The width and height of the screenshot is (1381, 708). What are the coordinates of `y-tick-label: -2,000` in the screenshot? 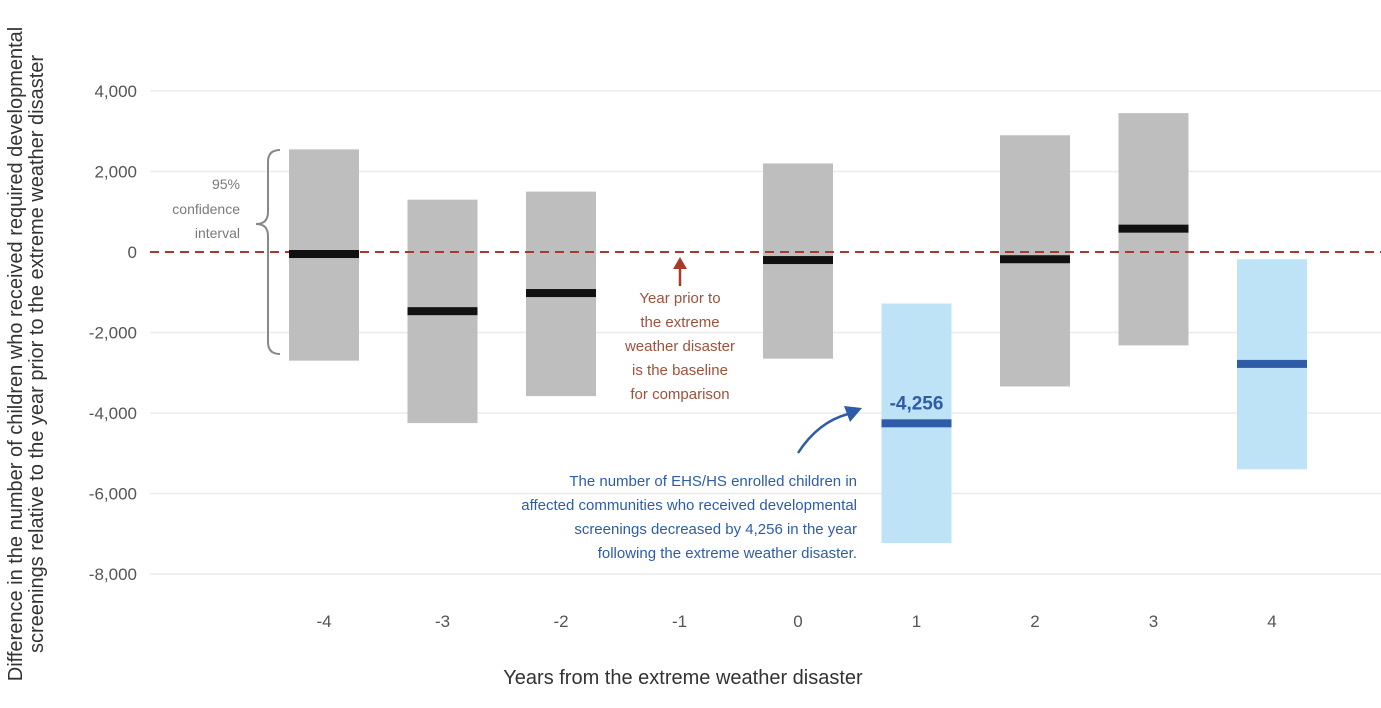 It's located at (113, 333).